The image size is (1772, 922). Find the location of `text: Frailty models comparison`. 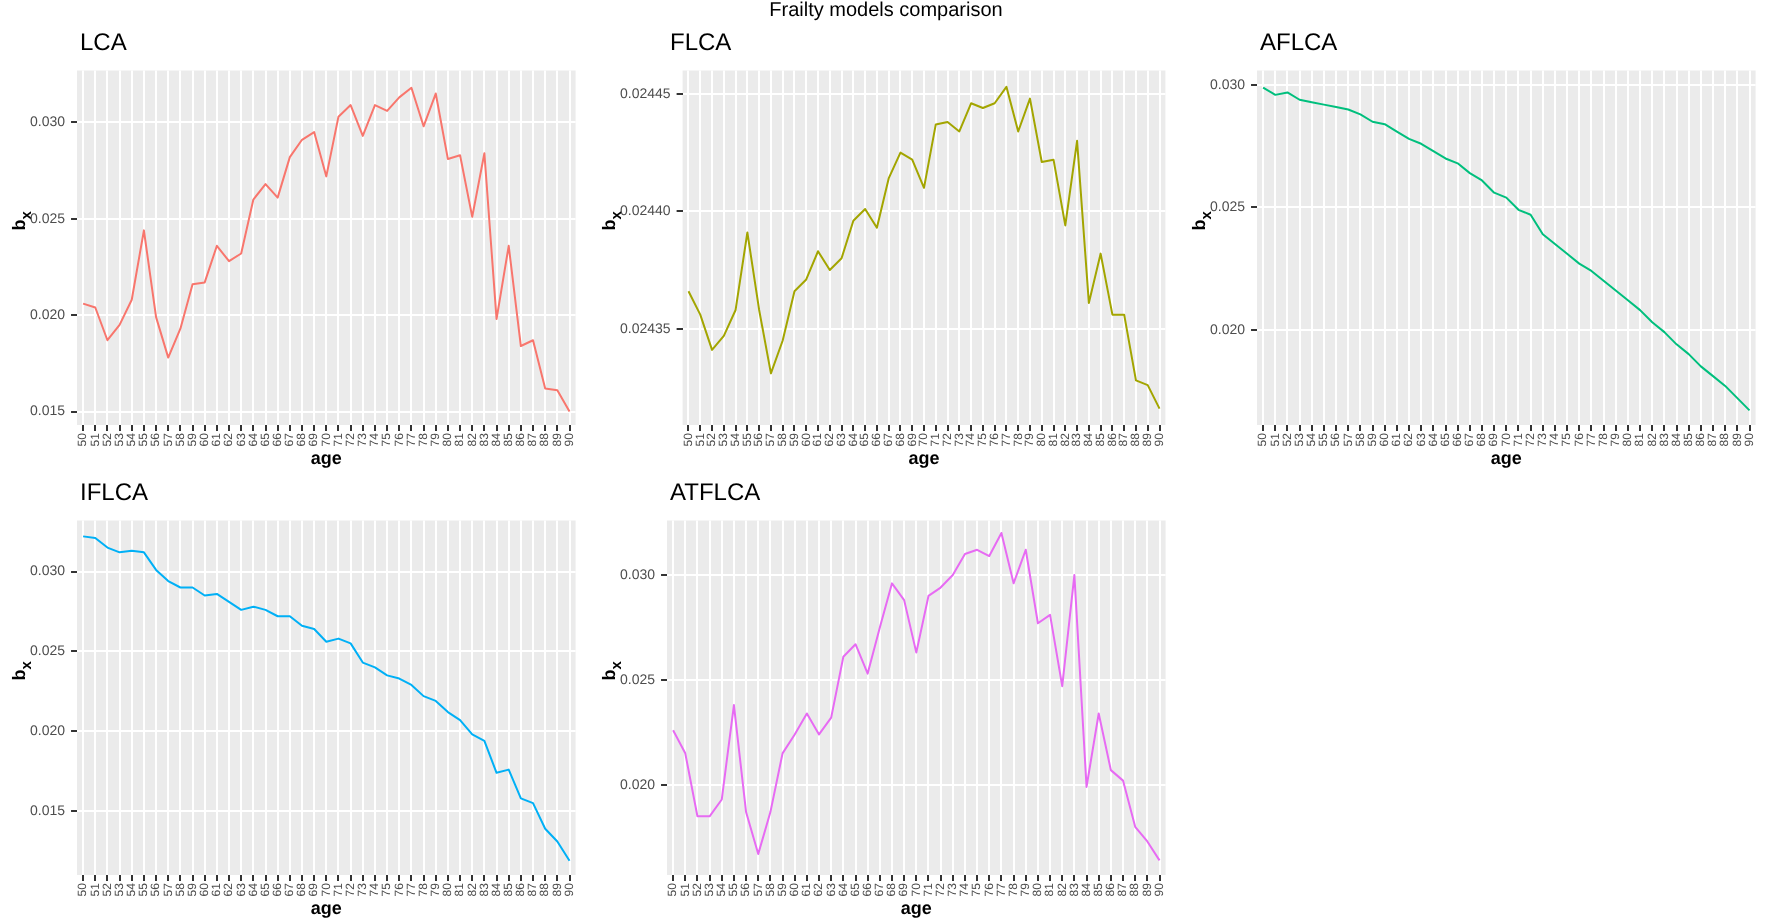

text: Frailty models comparison is located at coordinates (886, 11).